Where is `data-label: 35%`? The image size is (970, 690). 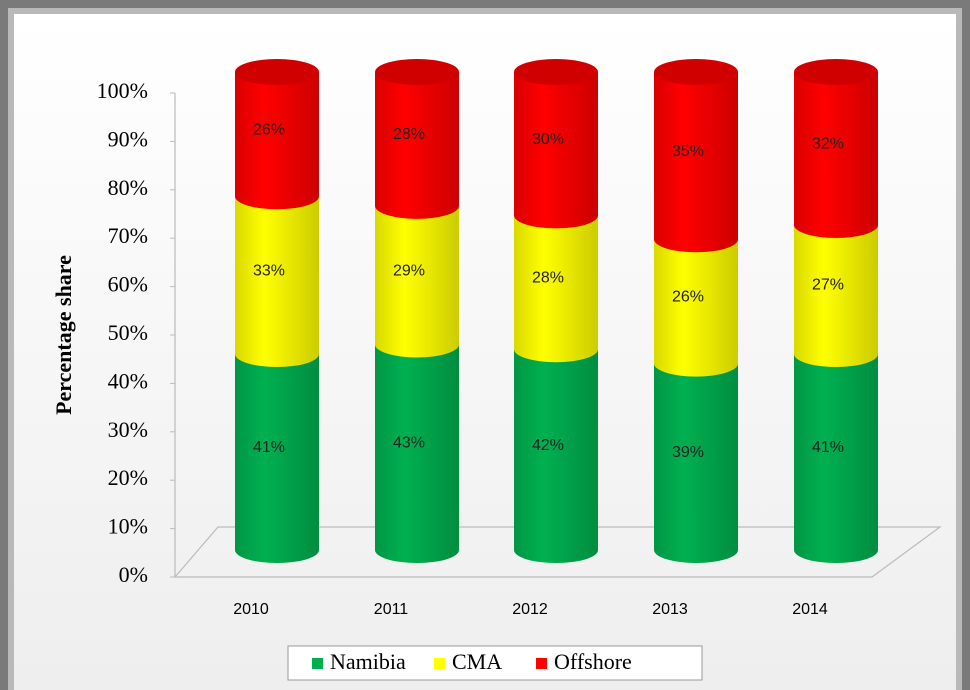 data-label: 35% is located at coordinates (688, 151).